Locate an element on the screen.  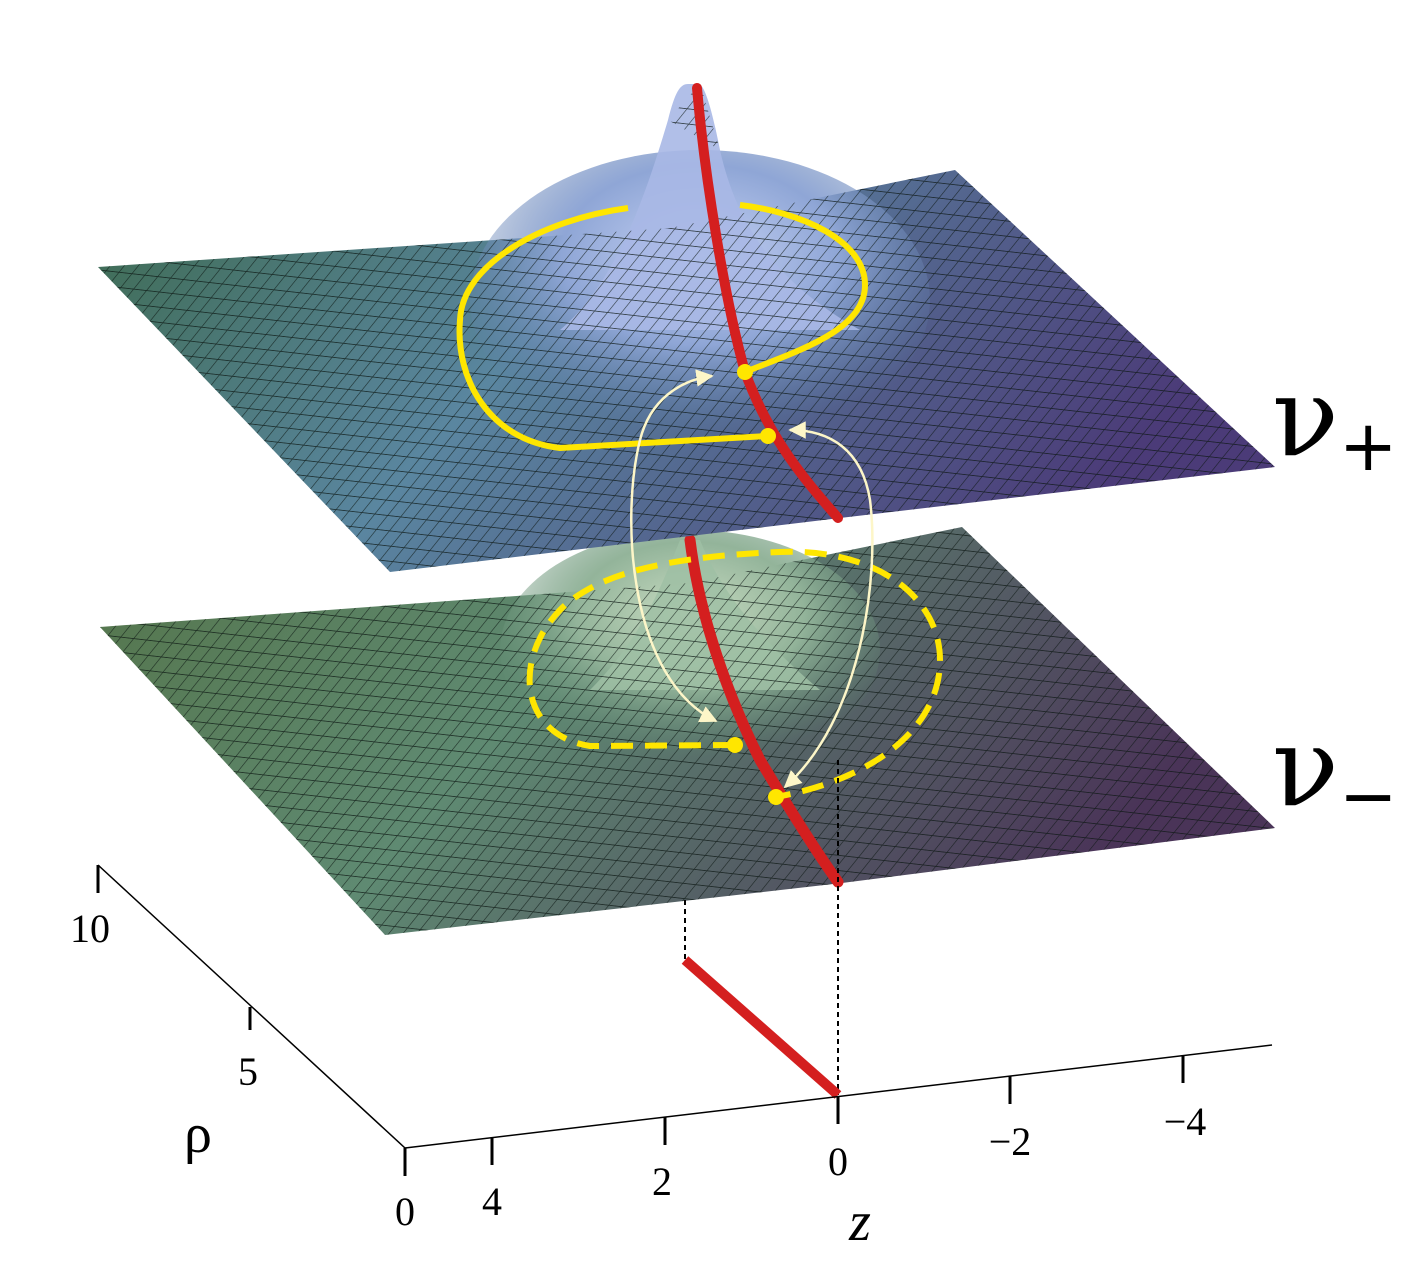
lower-point-b is located at coordinates (776, 797).